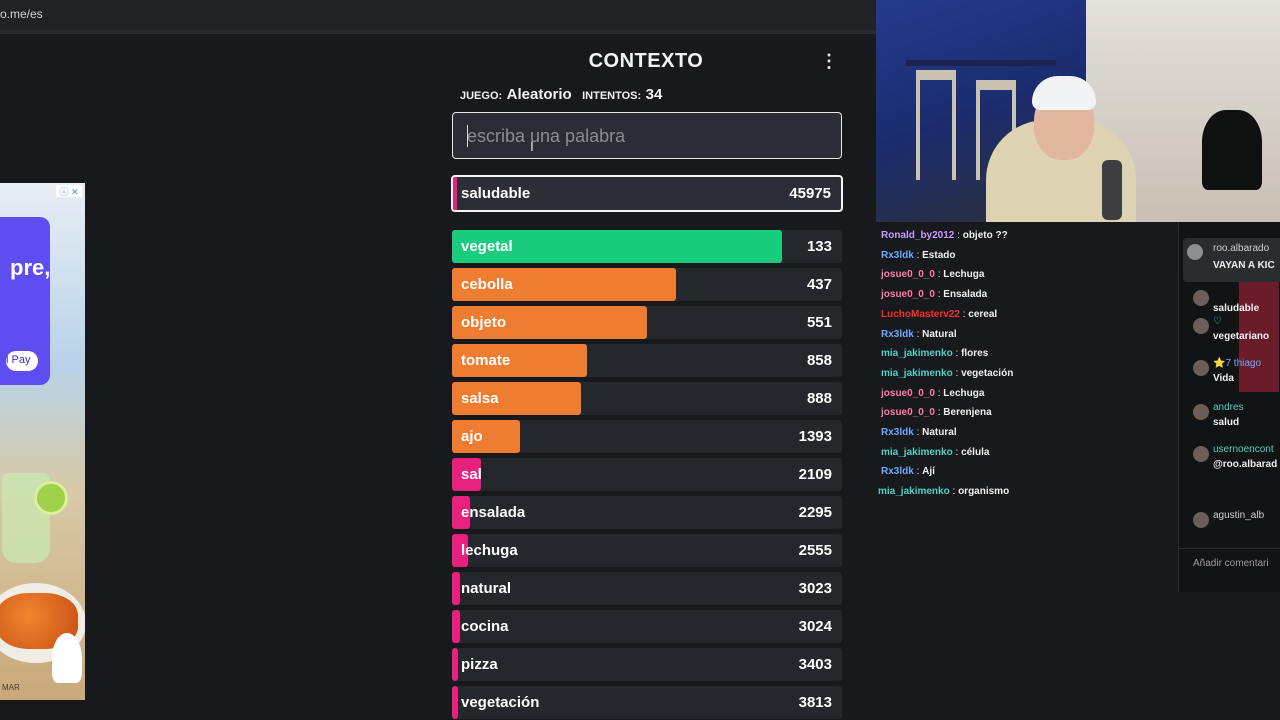  I want to click on more-menu-icon: ⋮, so click(829, 61).